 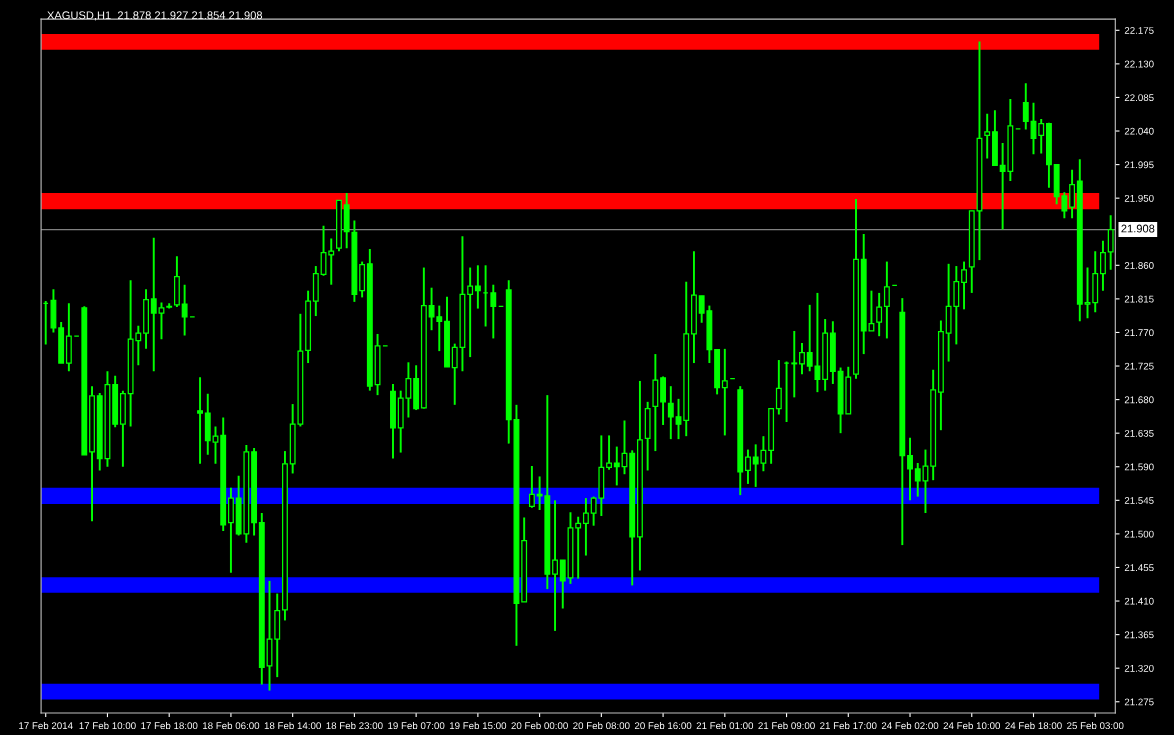 I want to click on y-tick-label: 21.455, so click(x=1139, y=568).